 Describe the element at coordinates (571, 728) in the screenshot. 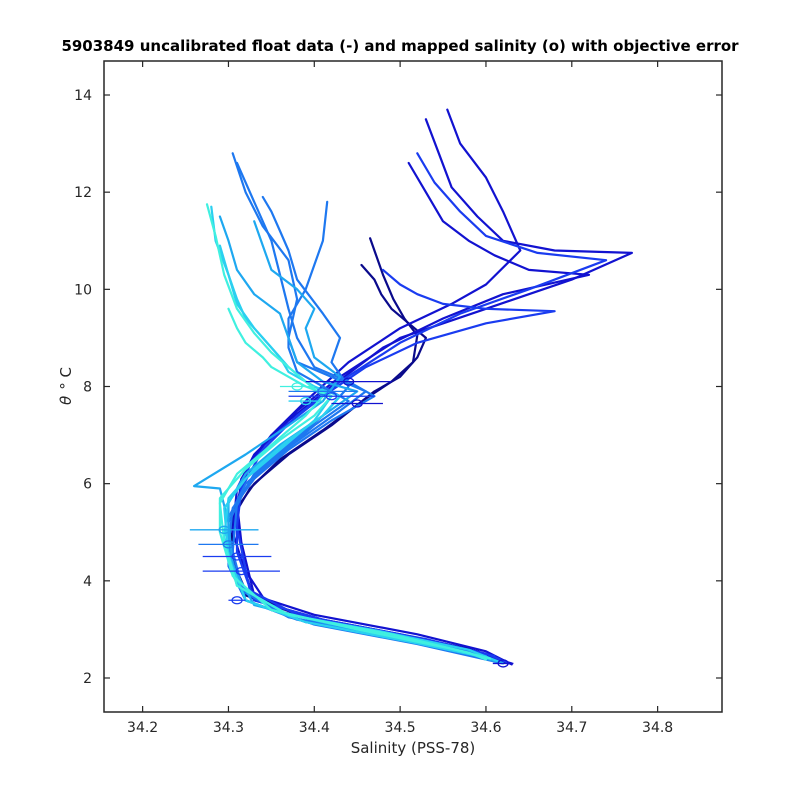

I see `x-tick-label: 34.7` at that location.